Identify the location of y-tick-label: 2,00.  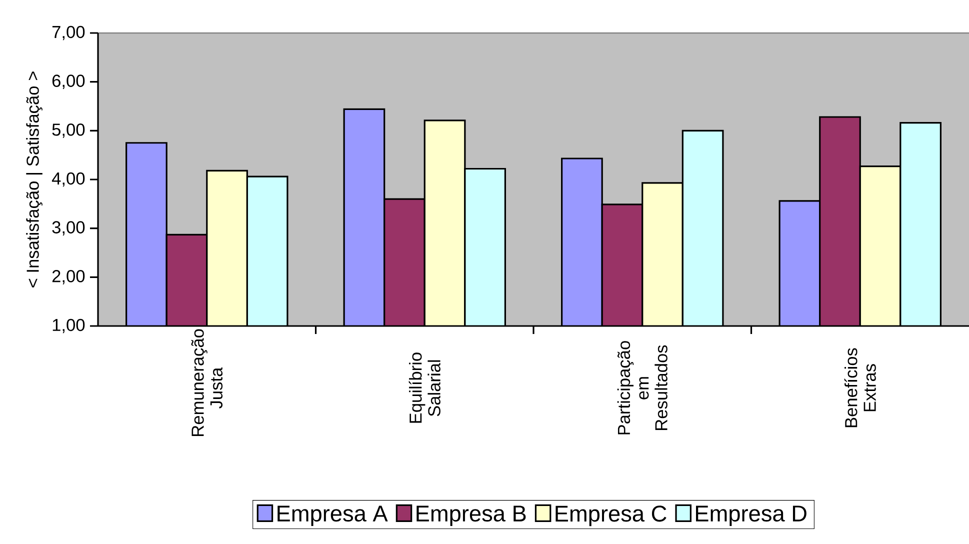
(68, 277).